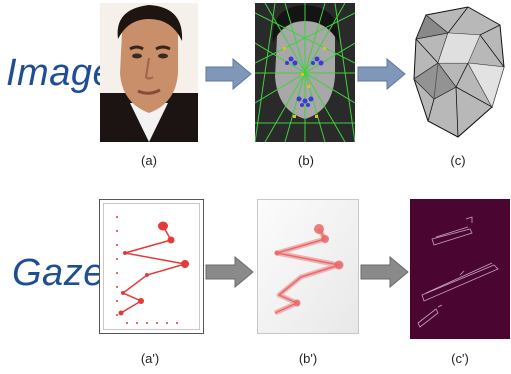 Image resolution: width=511 pixels, height=374 pixels. What do you see at coordinates (460, 358) in the screenshot?
I see `caption-c-prime: (c')` at bounding box center [460, 358].